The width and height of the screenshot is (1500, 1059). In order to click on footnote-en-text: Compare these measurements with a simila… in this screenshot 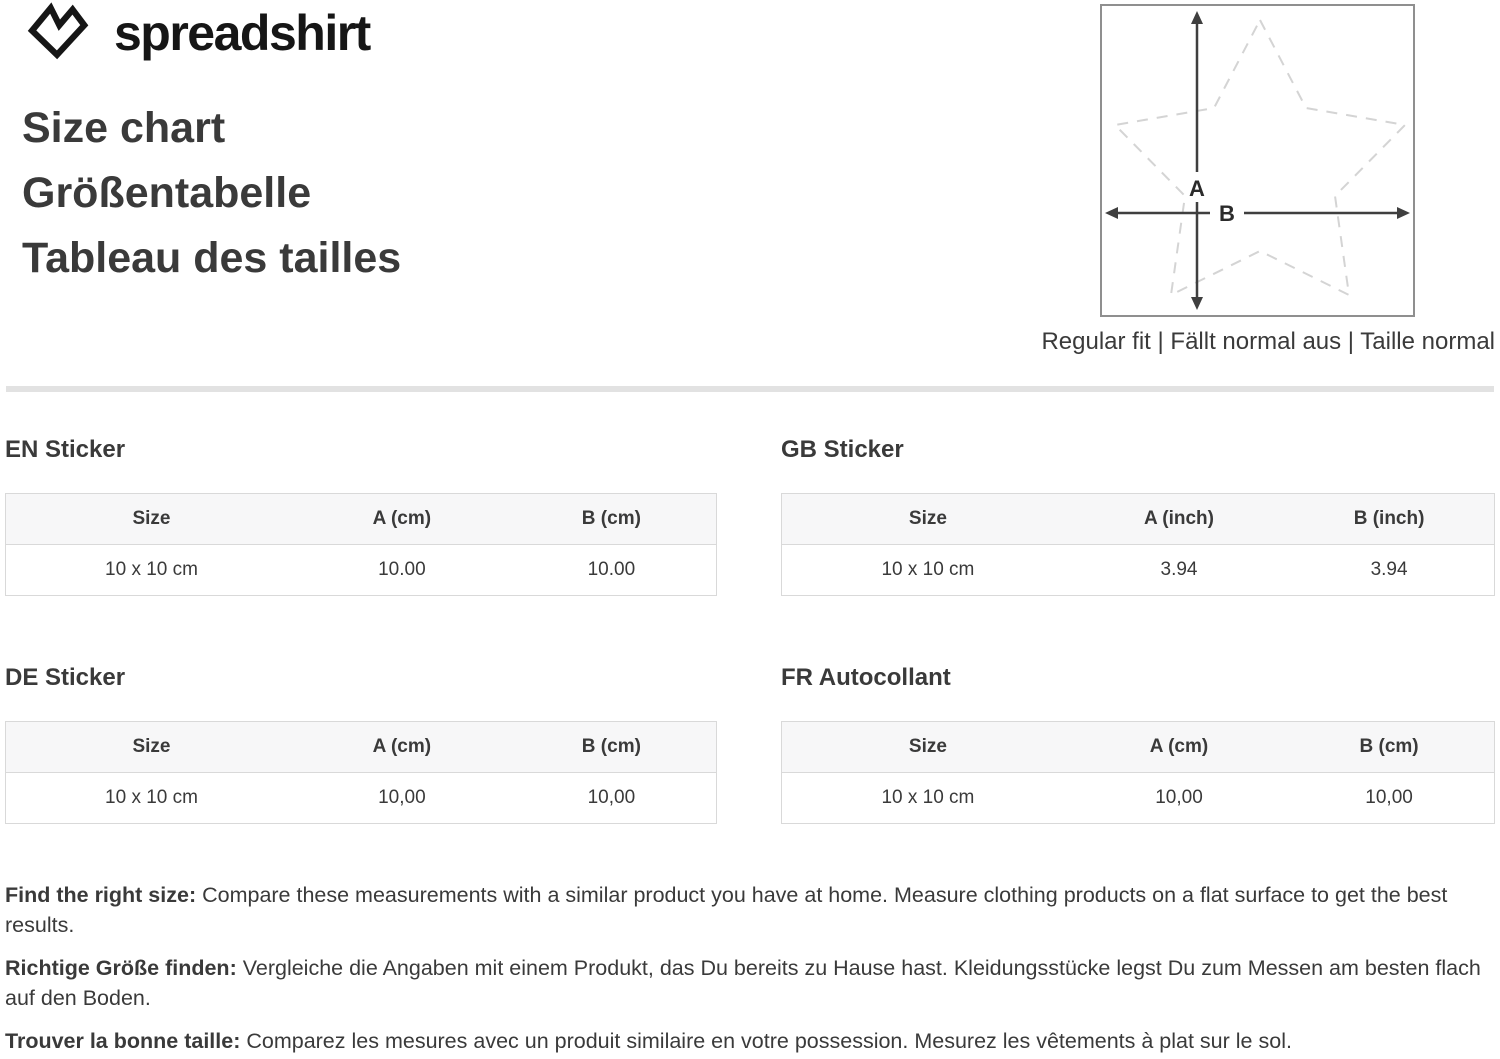, I will do `click(726, 910)`.